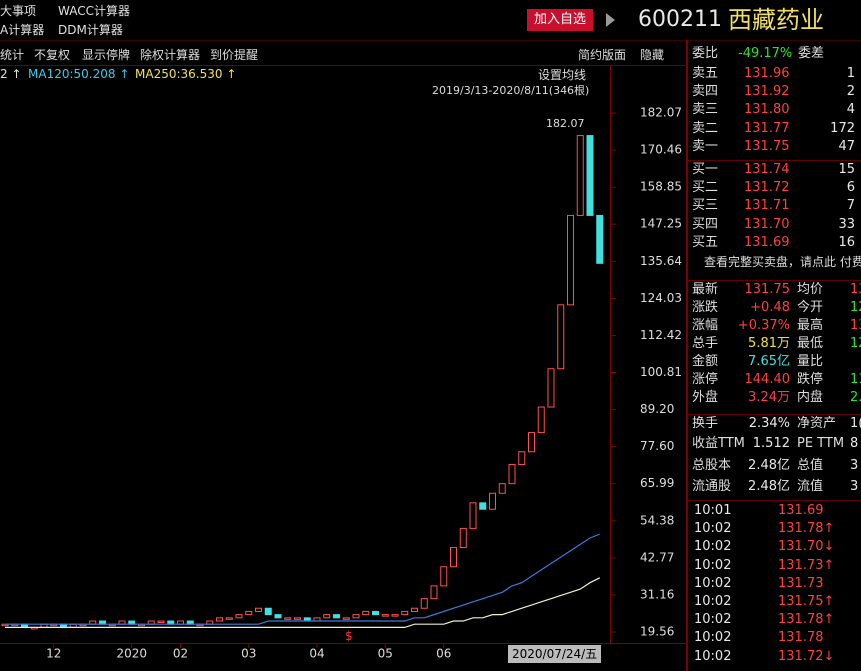 This screenshot has height=671, width=861. I want to click on tick-price: 131.75↑, so click(806, 601).